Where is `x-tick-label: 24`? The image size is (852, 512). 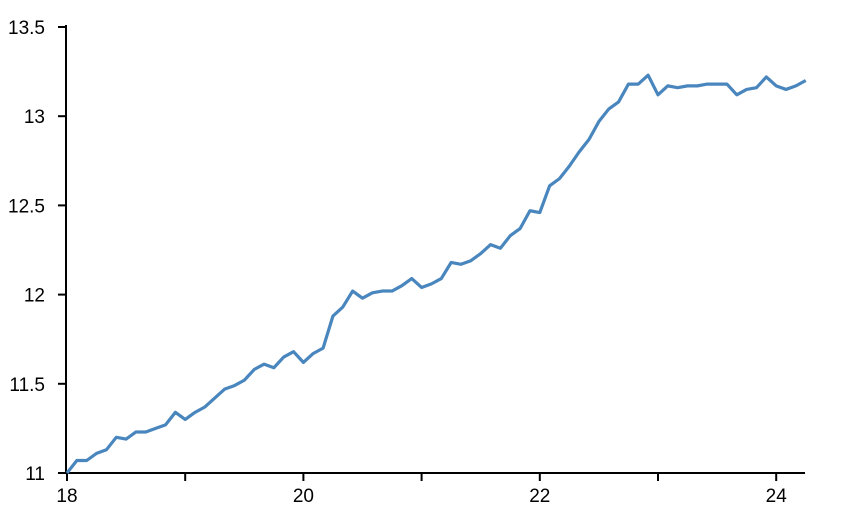 x-tick-label: 24 is located at coordinates (777, 496).